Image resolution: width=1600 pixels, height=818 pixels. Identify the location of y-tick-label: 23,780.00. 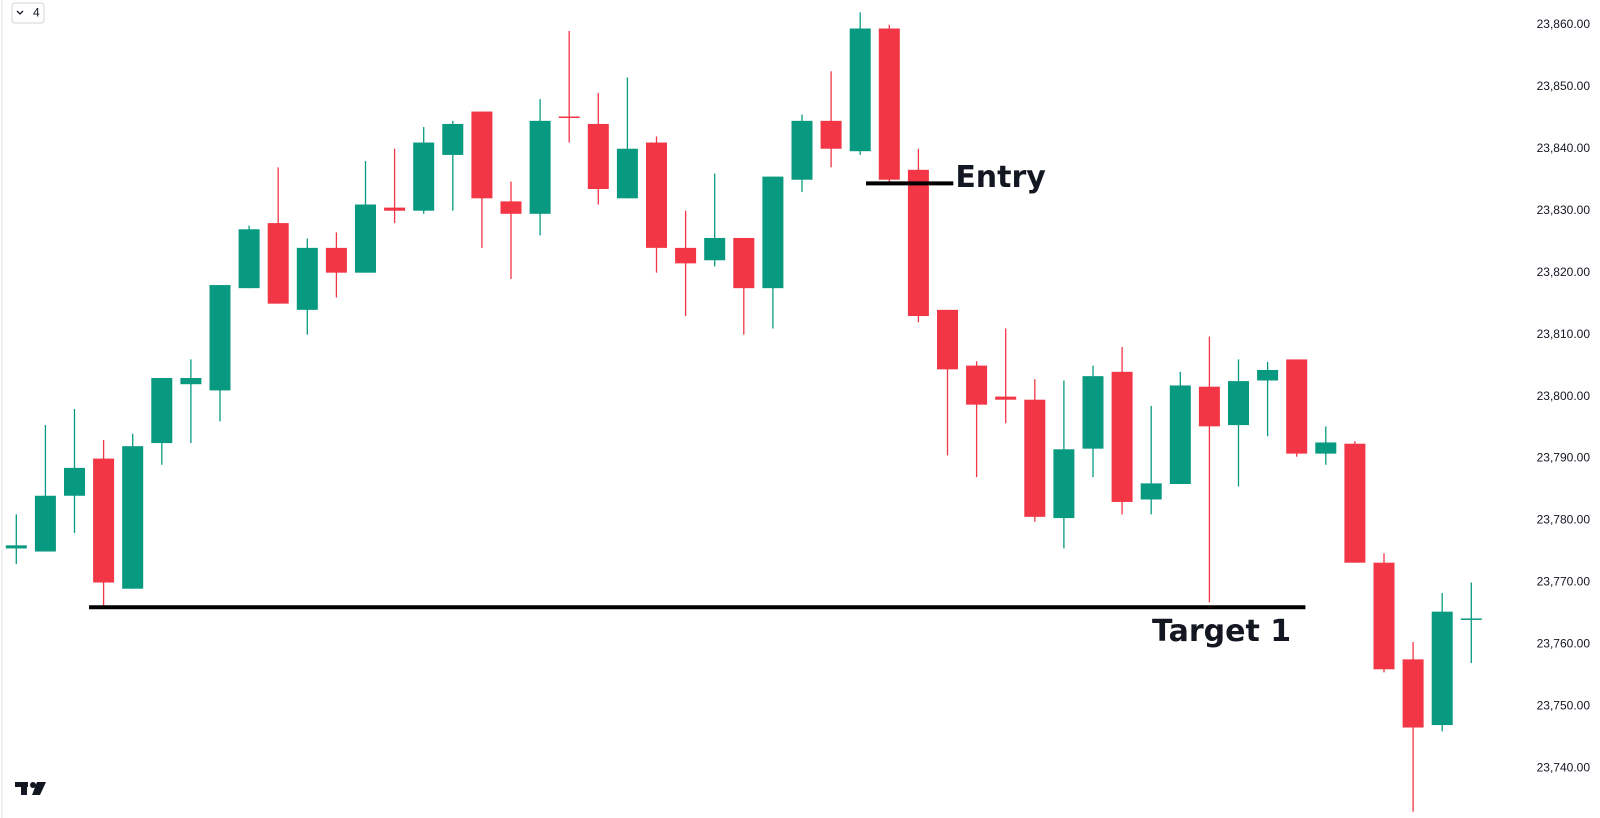
(1564, 520).